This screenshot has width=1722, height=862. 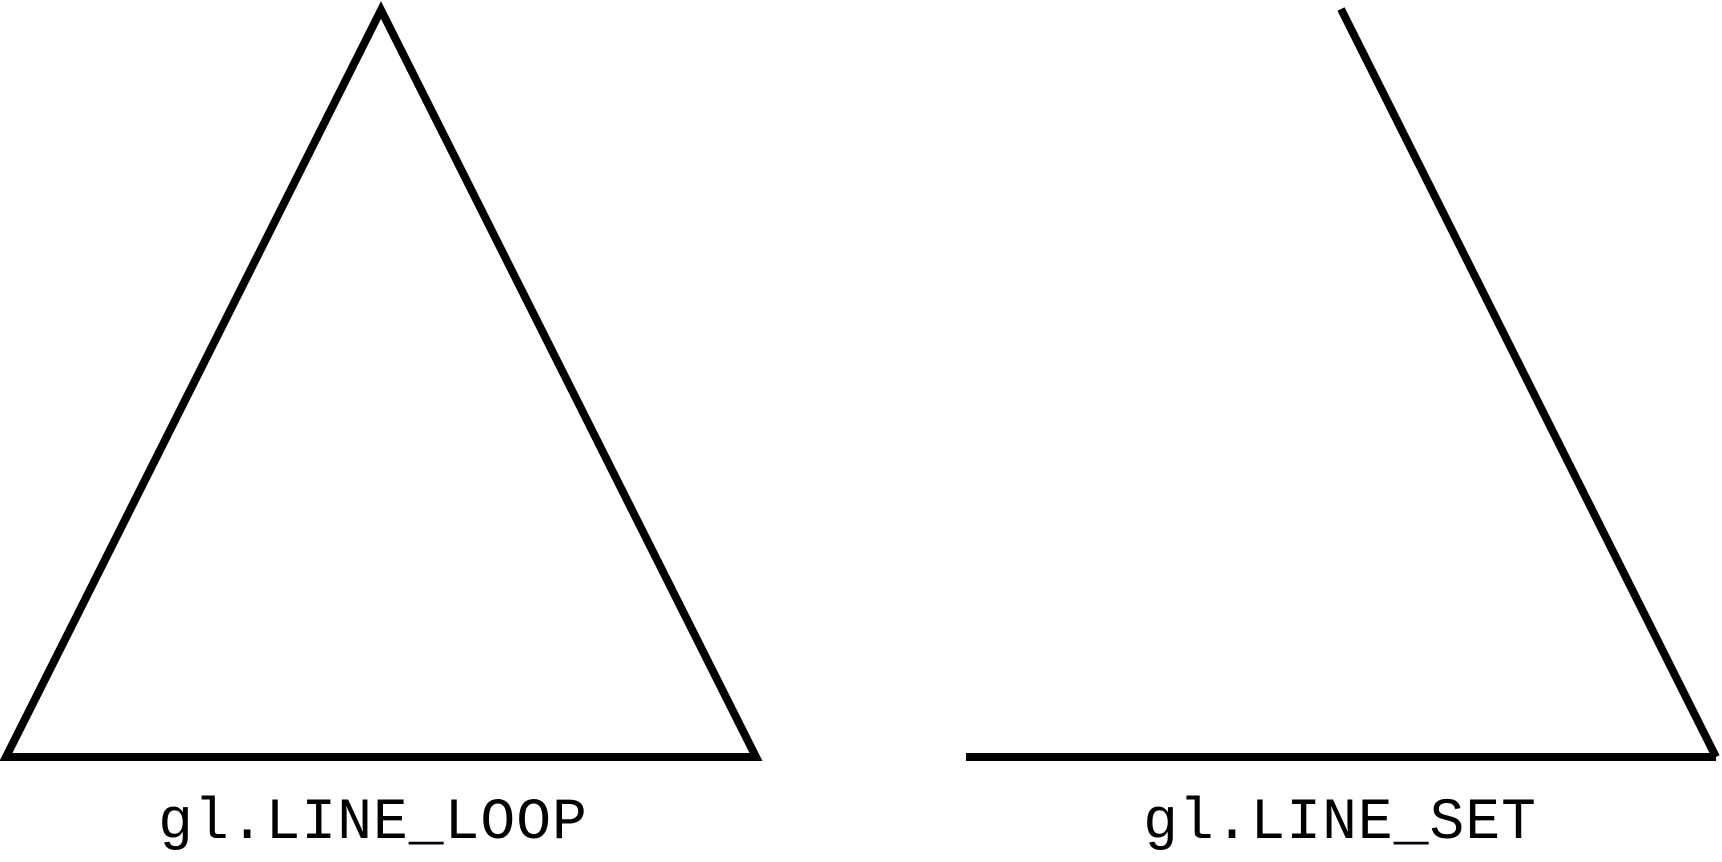 What do you see at coordinates (1340, 823) in the screenshot?
I see `line-set-caption: gl.LINE_SET` at bounding box center [1340, 823].